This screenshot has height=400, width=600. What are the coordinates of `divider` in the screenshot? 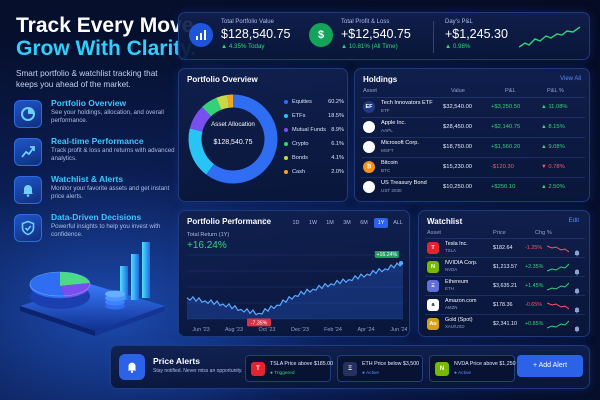 It's located at (433, 37).